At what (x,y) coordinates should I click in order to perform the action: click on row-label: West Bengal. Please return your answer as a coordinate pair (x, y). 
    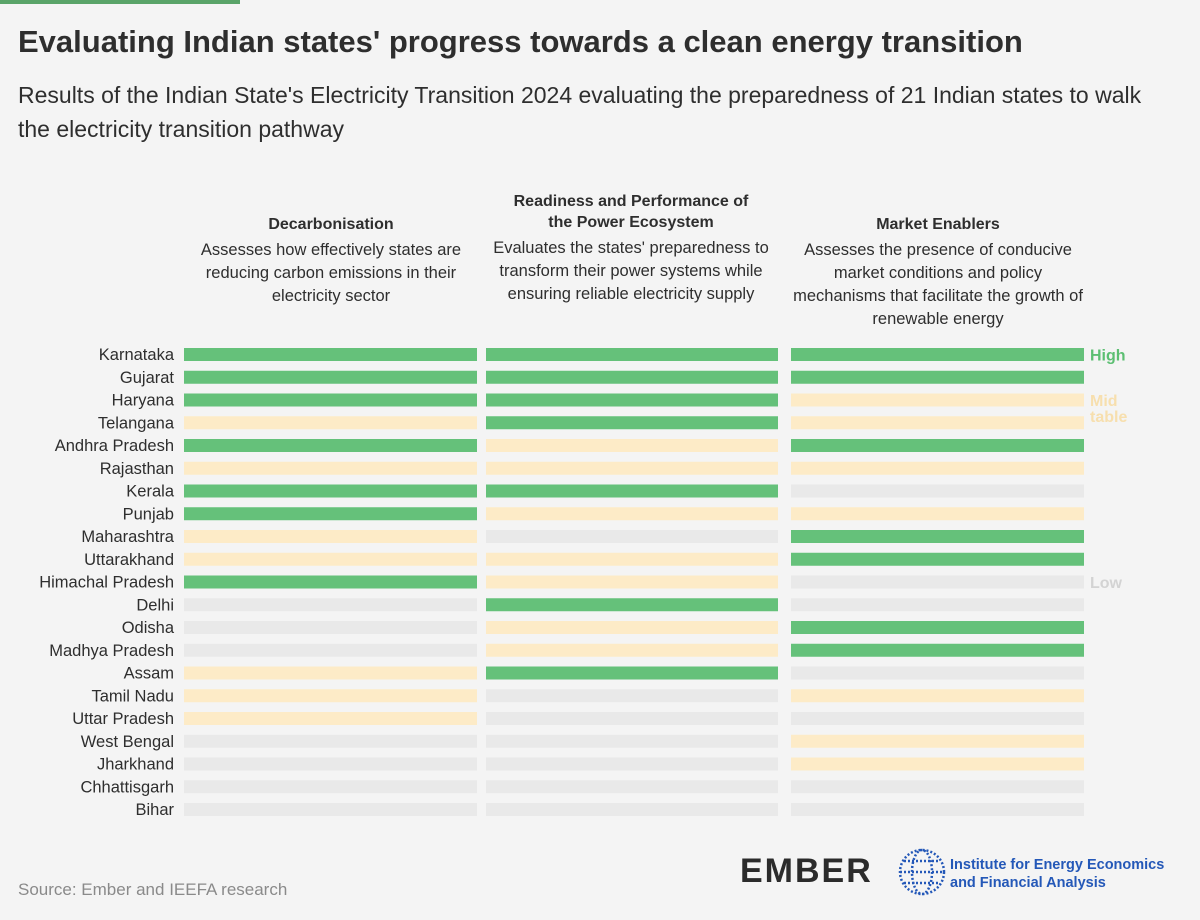
    Looking at the image, I should click on (127, 742).